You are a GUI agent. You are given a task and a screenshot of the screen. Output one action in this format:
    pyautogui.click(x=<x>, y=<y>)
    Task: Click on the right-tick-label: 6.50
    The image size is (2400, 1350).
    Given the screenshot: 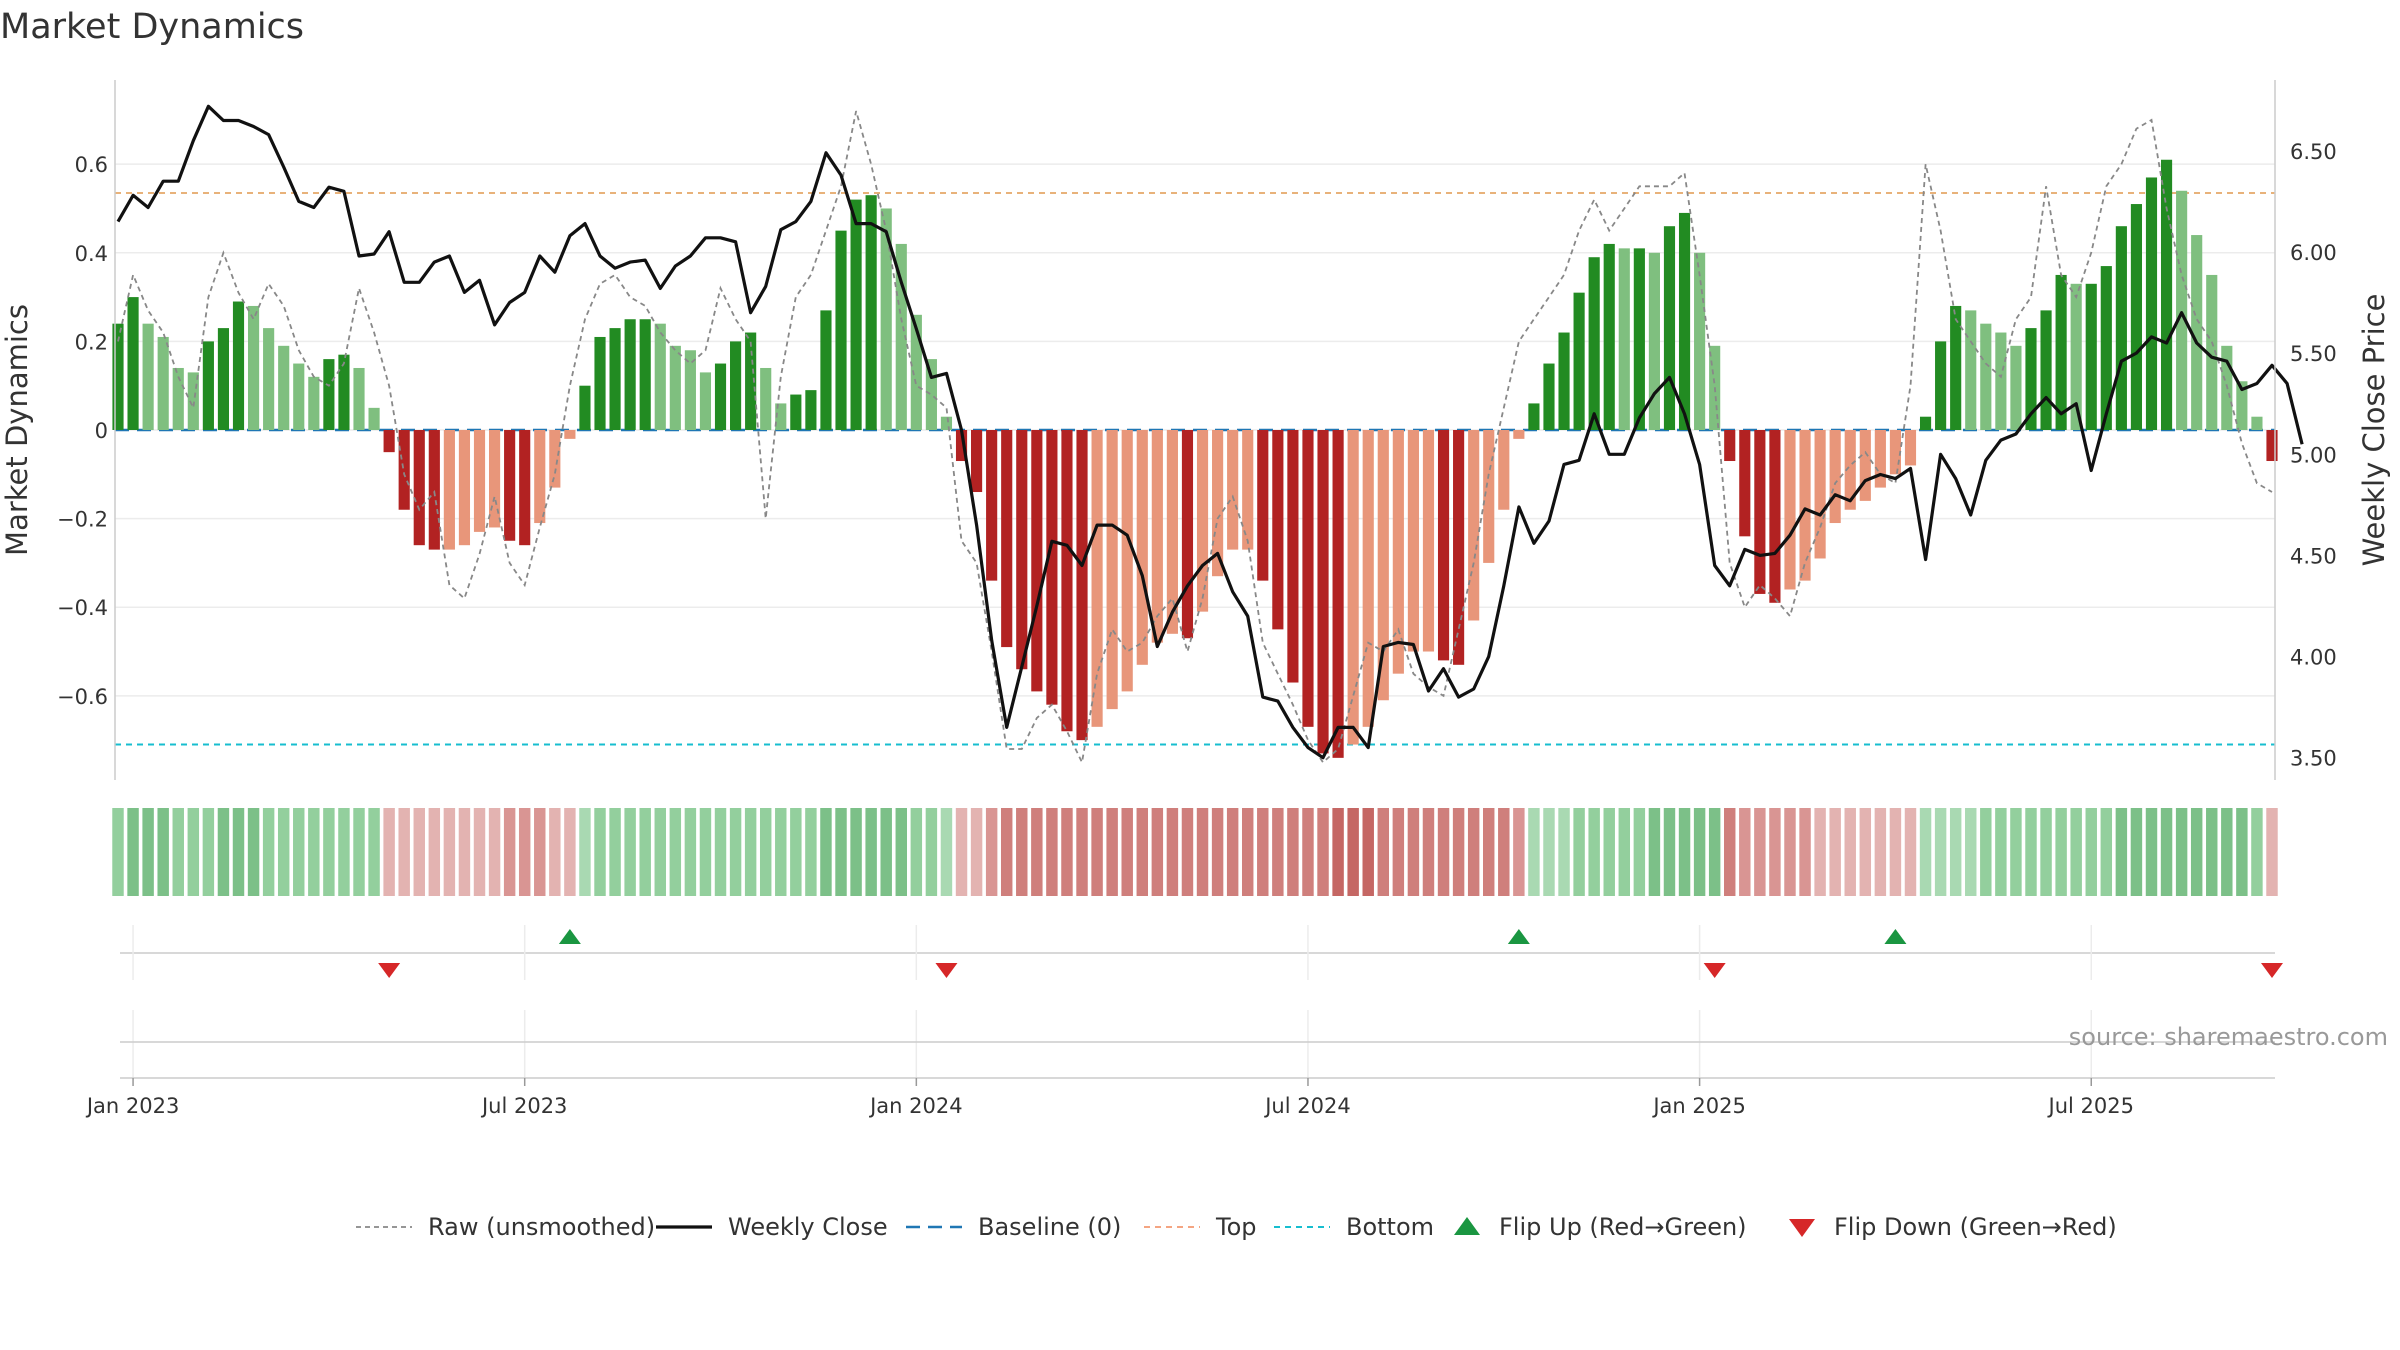 What is the action you would take?
    pyautogui.click(x=2313, y=152)
    